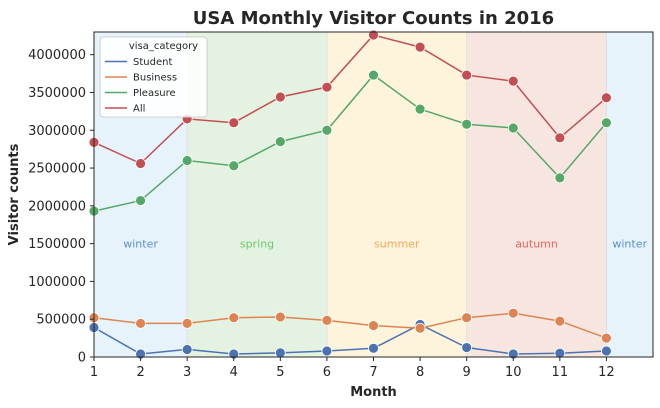  I want to click on y-tick-label: 2000000, so click(57, 206).